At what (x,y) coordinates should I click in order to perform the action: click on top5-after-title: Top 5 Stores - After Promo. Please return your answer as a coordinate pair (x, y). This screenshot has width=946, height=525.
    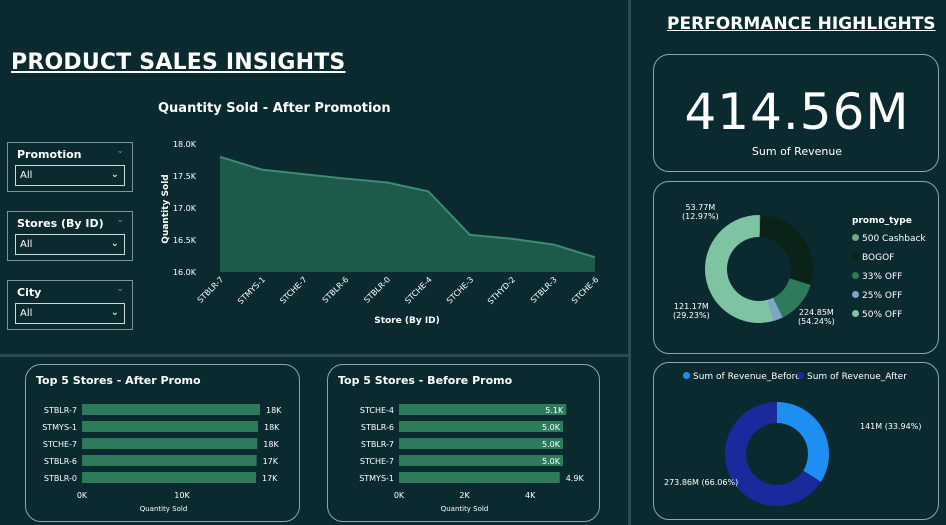
    Looking at the image, I should click on (118, 380).